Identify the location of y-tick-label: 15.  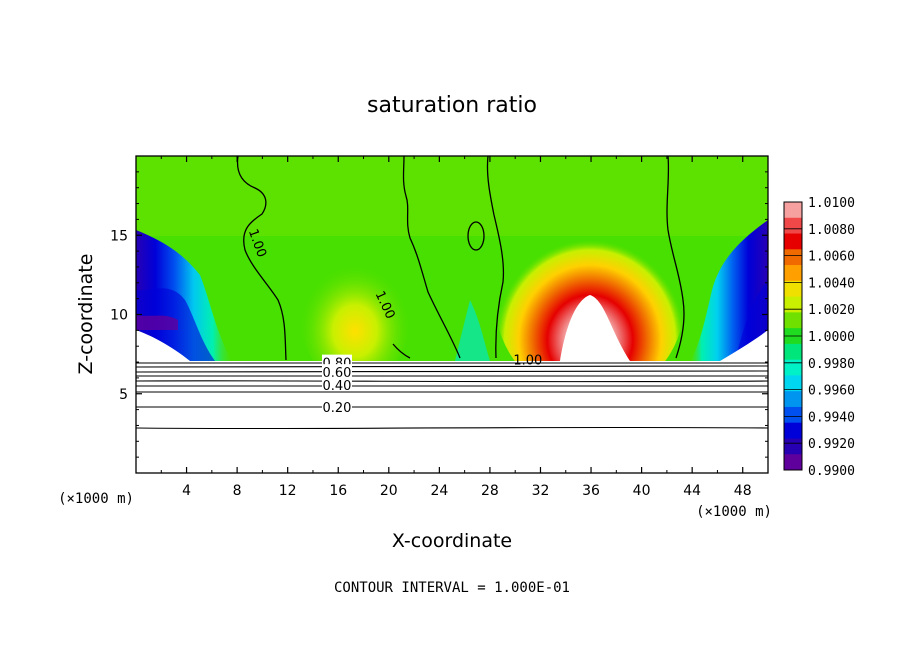
(119, 236).